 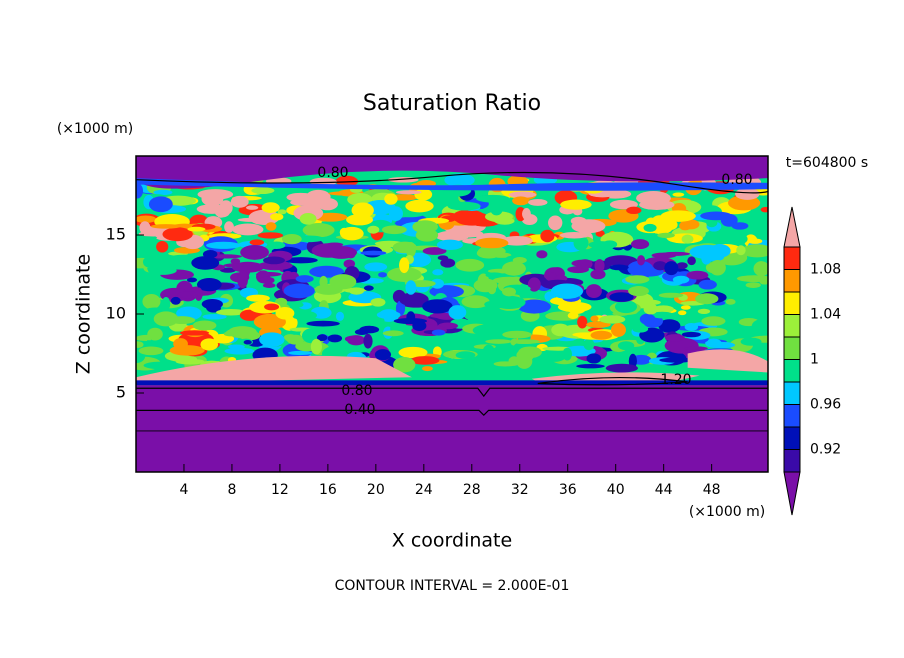 What do you see at coordinates (116, 234) in the screenshot?
I see `y-tick-label: 15` at bounding box center [116, 234].